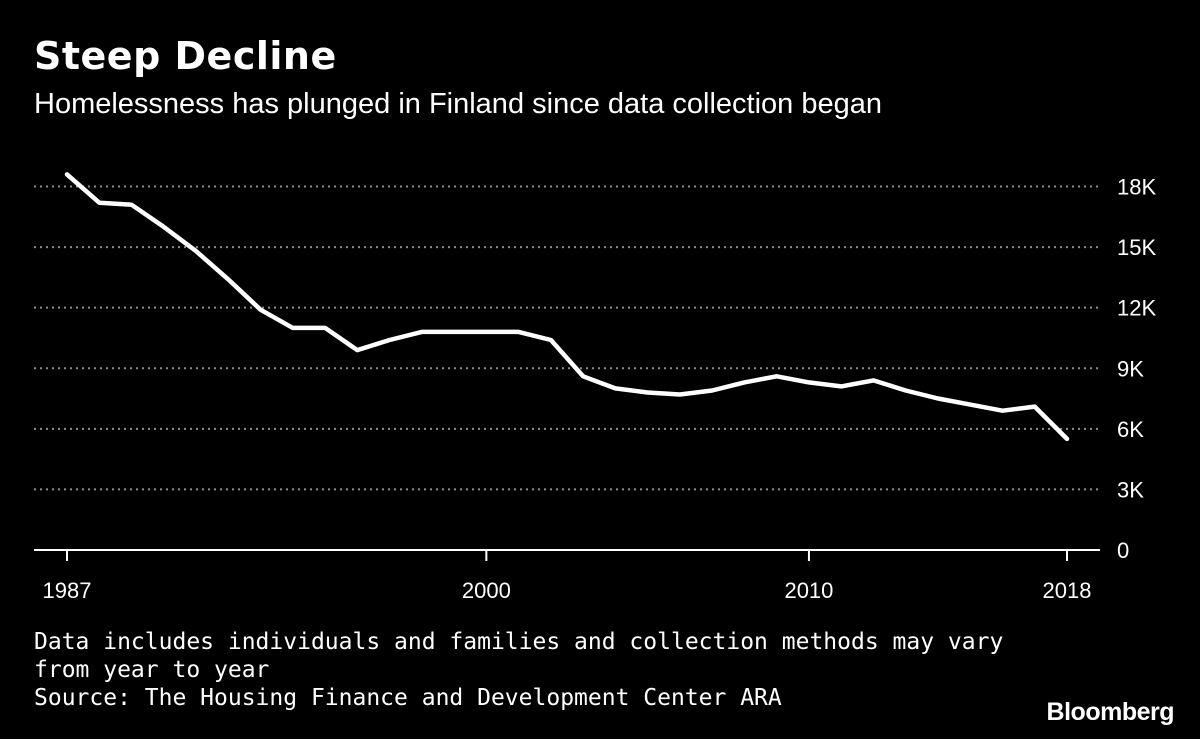 The image size is (1200, 739). What do you see at coordinates (1067, 590) in the screenshot?
I see `x-tick-label: 2018` at bounding box center [1067, 590].